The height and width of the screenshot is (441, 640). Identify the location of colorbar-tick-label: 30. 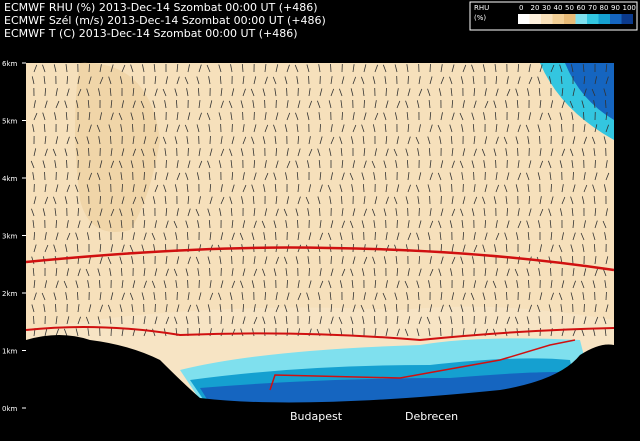
(546, 8).